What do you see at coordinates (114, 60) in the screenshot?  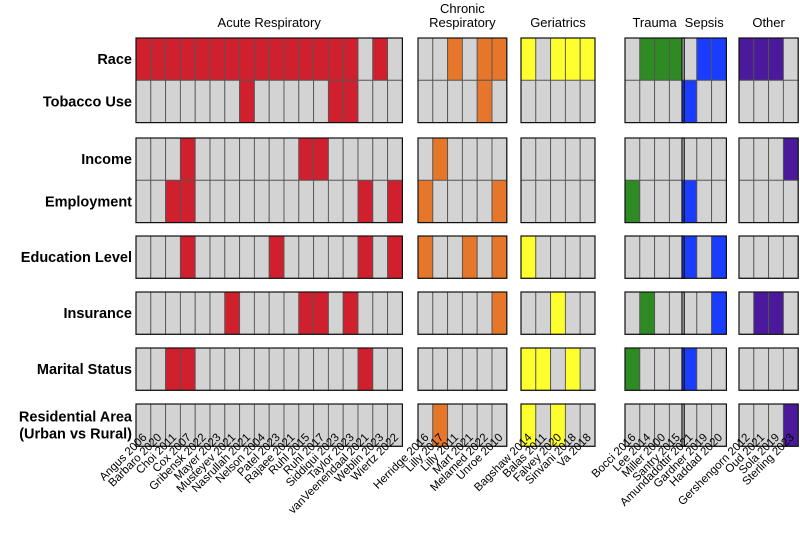 I see `row-label: Race` at bounding box center [114, 60].